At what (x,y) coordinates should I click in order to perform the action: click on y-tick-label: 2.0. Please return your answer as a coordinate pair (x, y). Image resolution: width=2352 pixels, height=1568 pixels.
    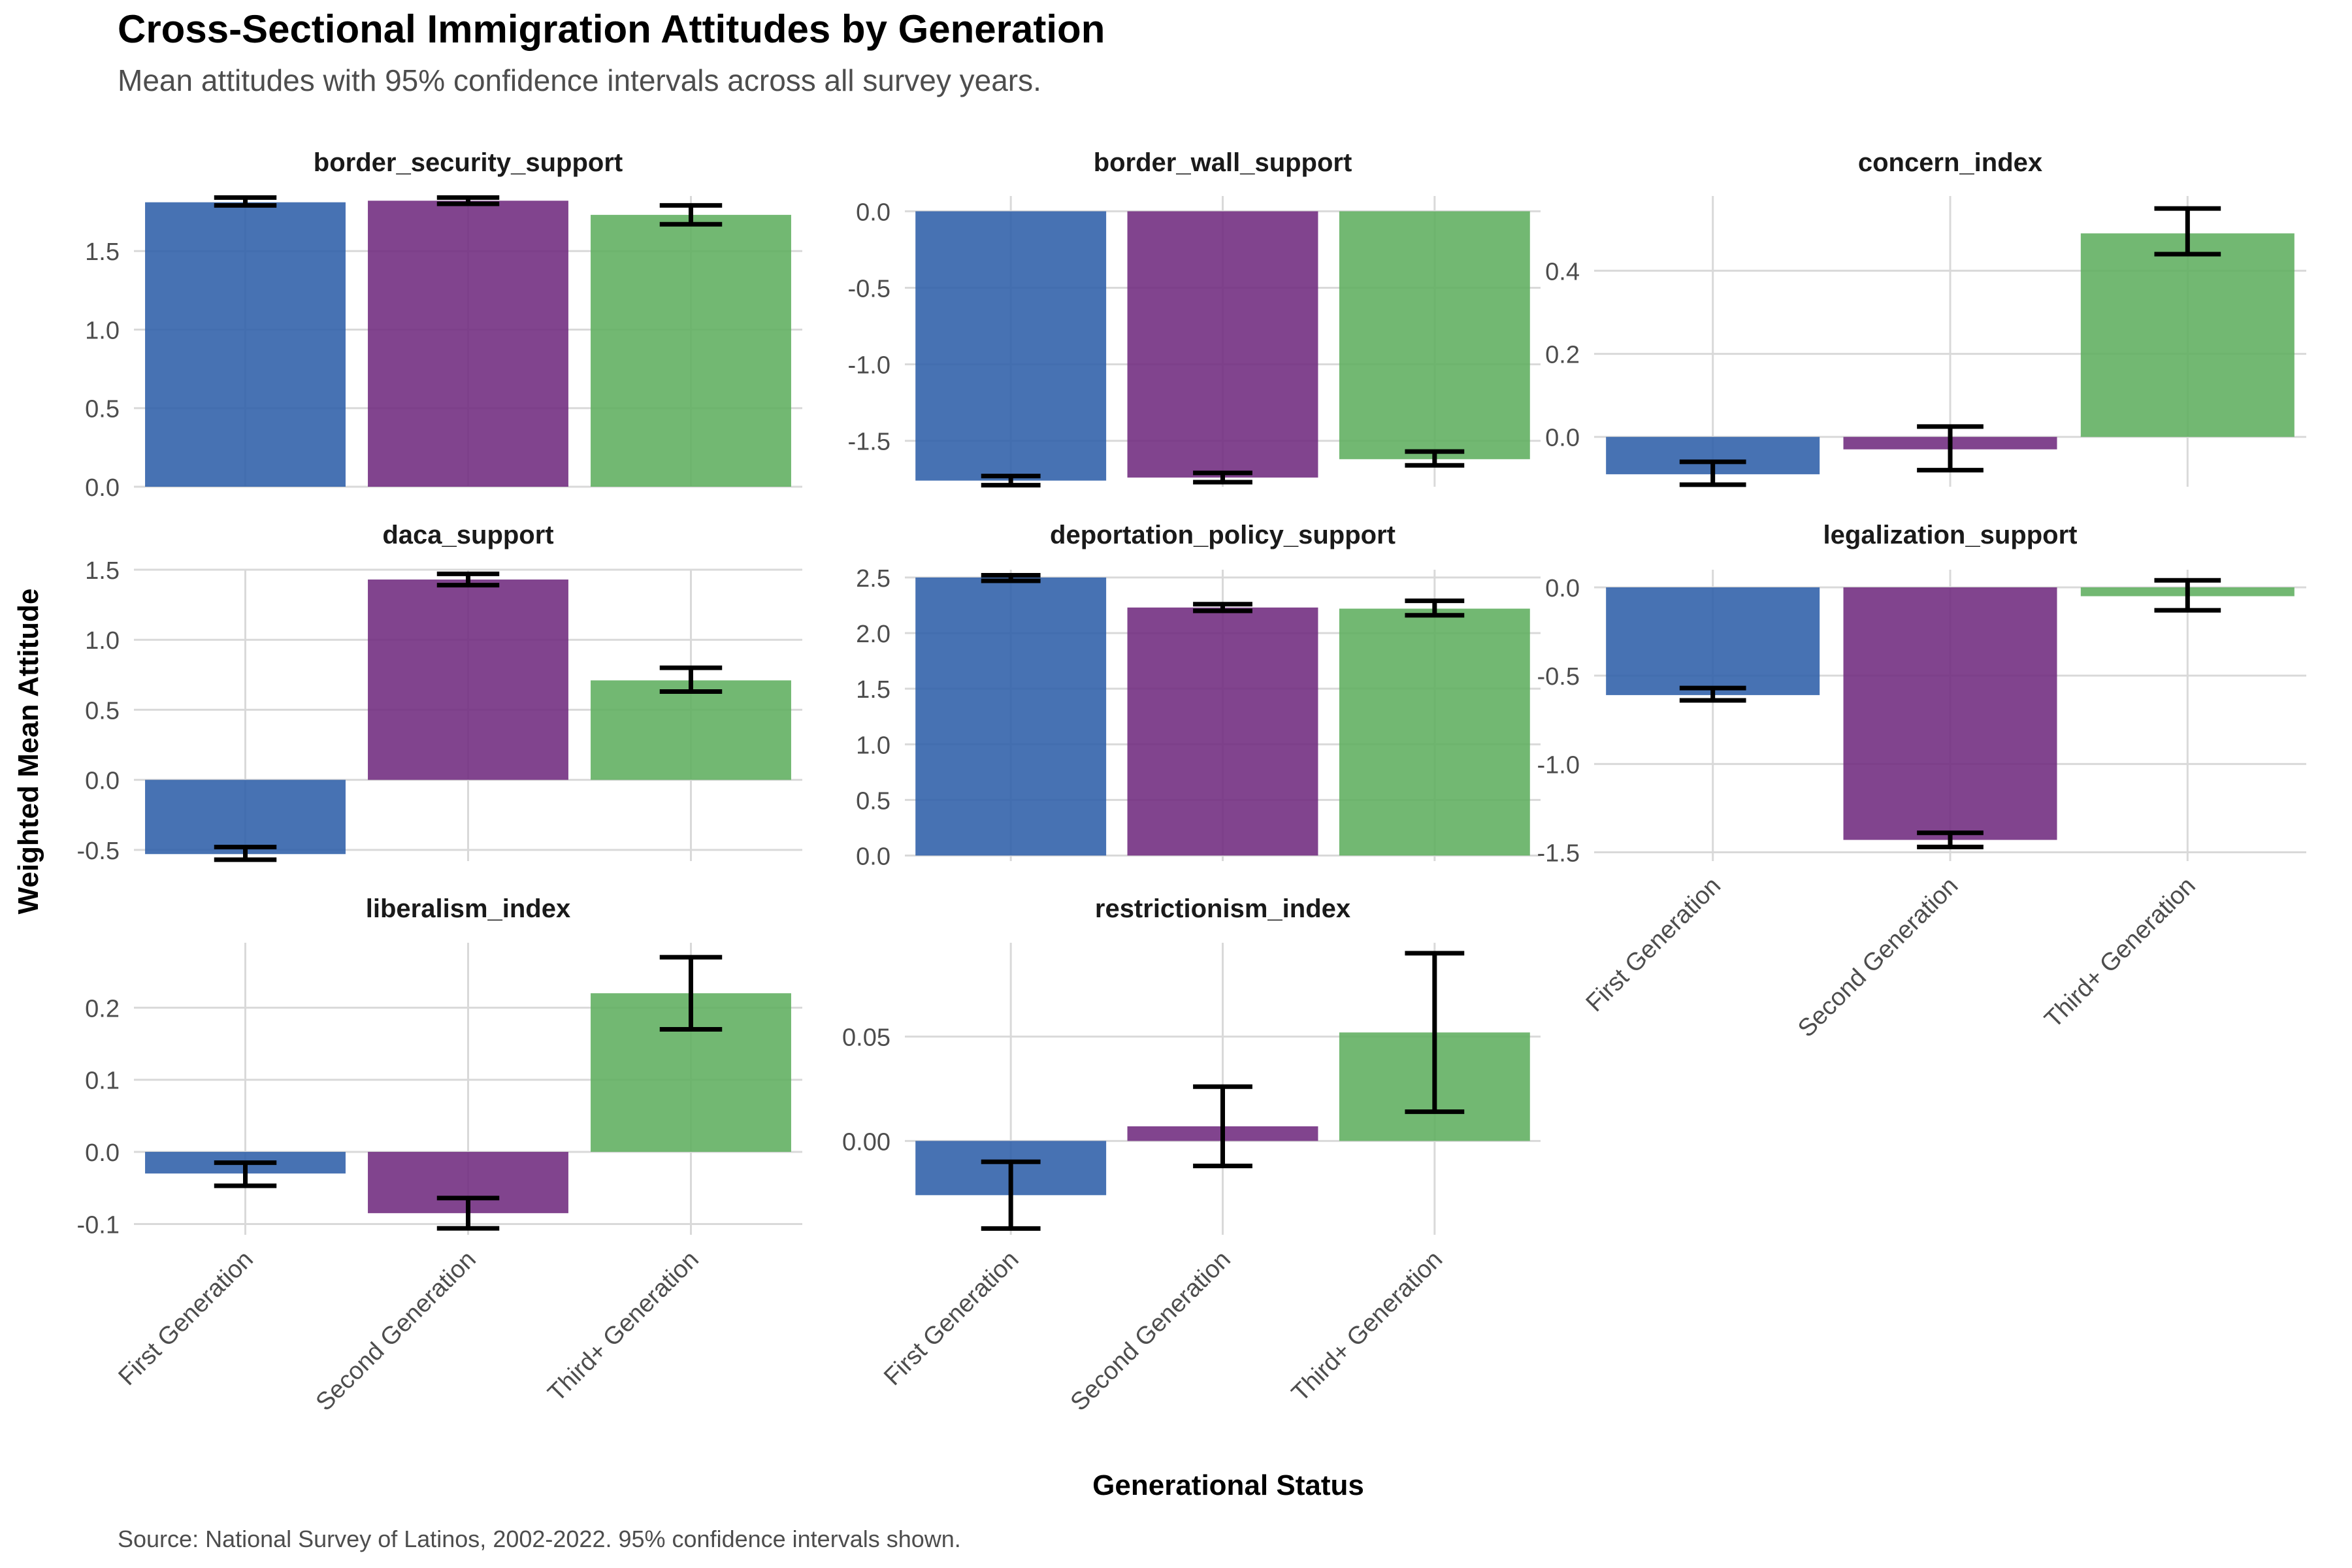
    Looking at the image, I should click on (873, 634).